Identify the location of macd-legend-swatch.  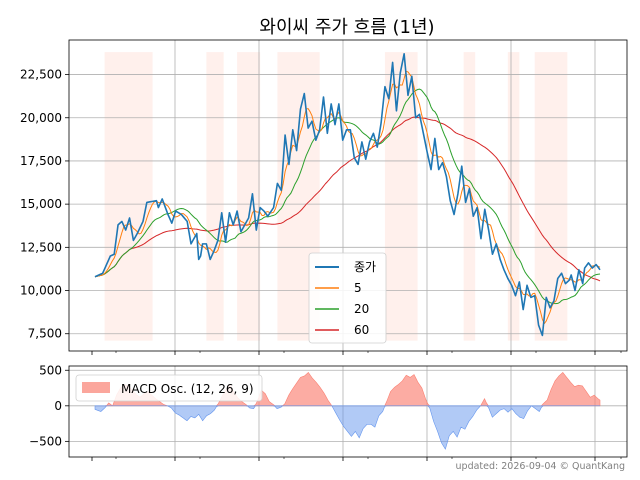
(96, 387).